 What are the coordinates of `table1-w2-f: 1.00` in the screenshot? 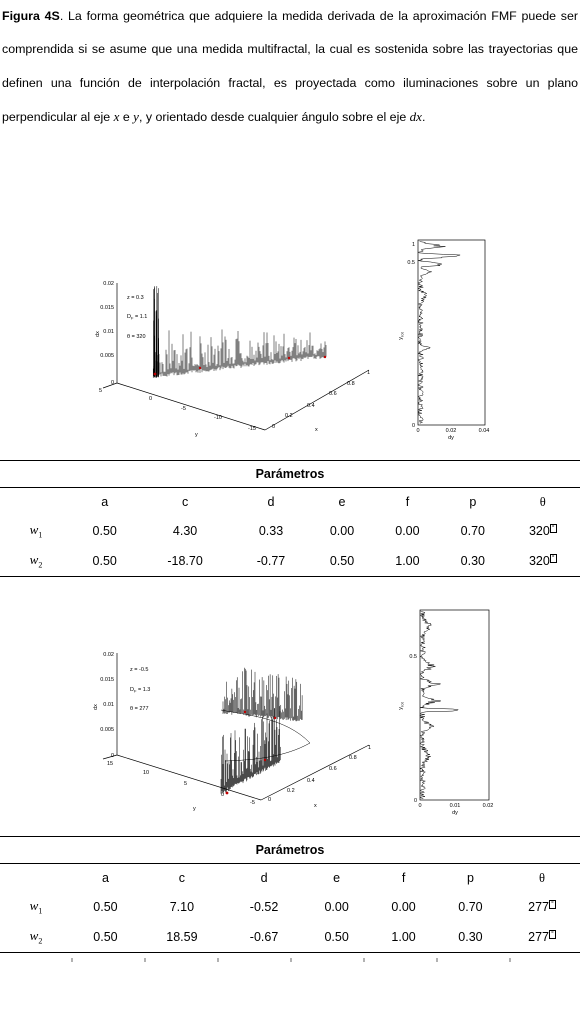 It's located at (407, 561).